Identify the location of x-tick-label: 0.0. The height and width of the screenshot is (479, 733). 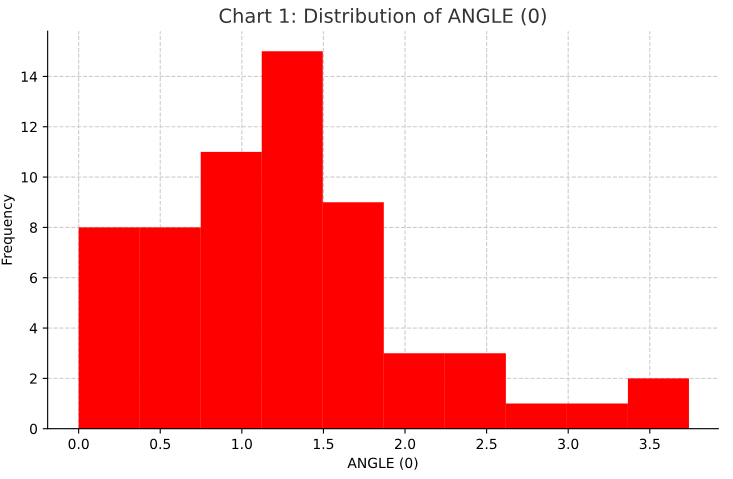
(78, 444).